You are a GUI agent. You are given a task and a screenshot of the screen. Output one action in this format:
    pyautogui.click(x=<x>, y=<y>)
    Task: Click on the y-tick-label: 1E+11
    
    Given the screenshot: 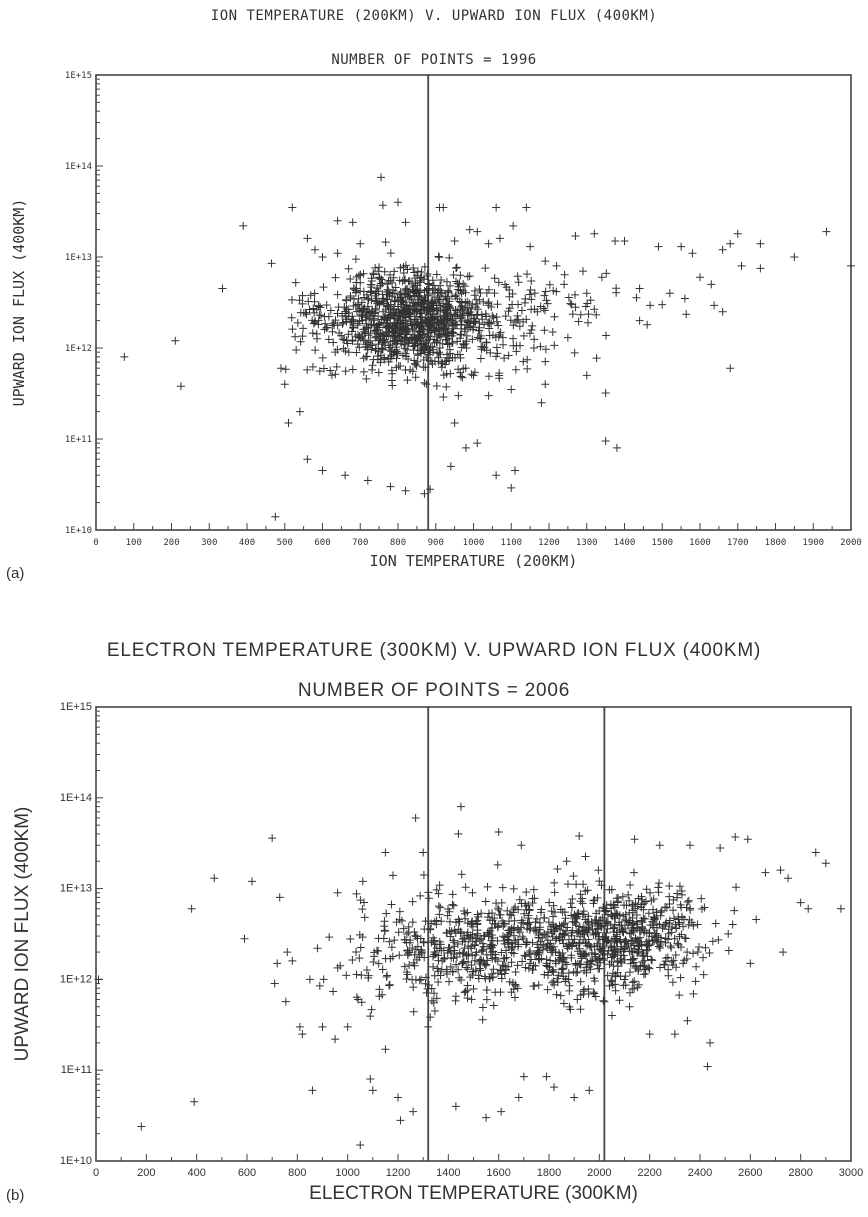 What is the action you would take?
    pyautogui.click(x=78, y=440)
    